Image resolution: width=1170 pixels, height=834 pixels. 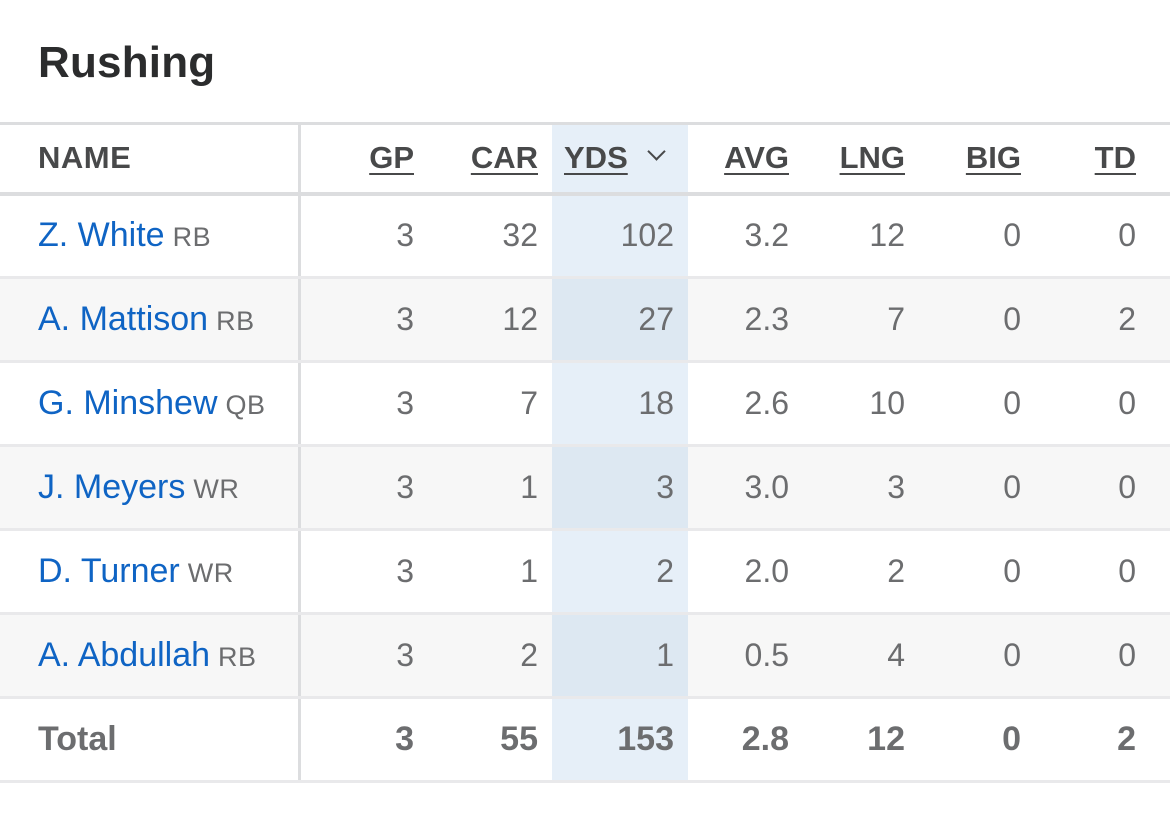 I want to click on table-row: A. Abdullah RB 3 2 1 0.5 4 0 0, so click(x=585, y=656).